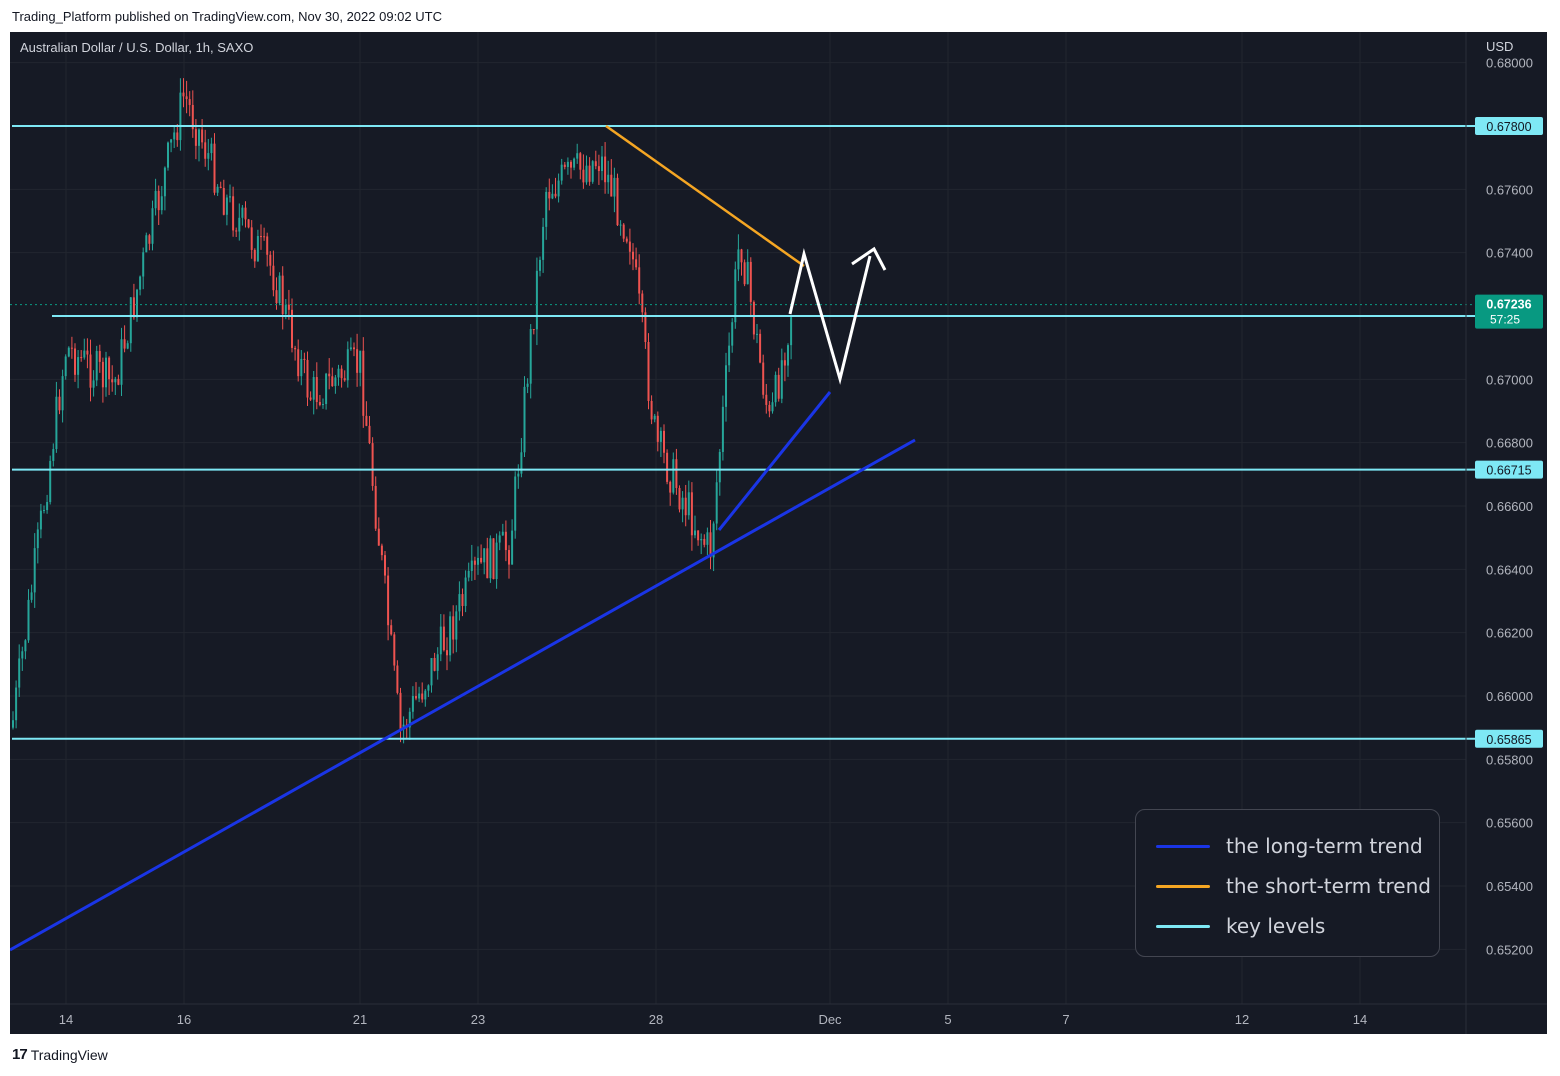 The image size is (1560, 1076). Describe the element at coordinates (1505, 320) in the screenshot. I see `bar-countdown-label: 57:25` at that location.